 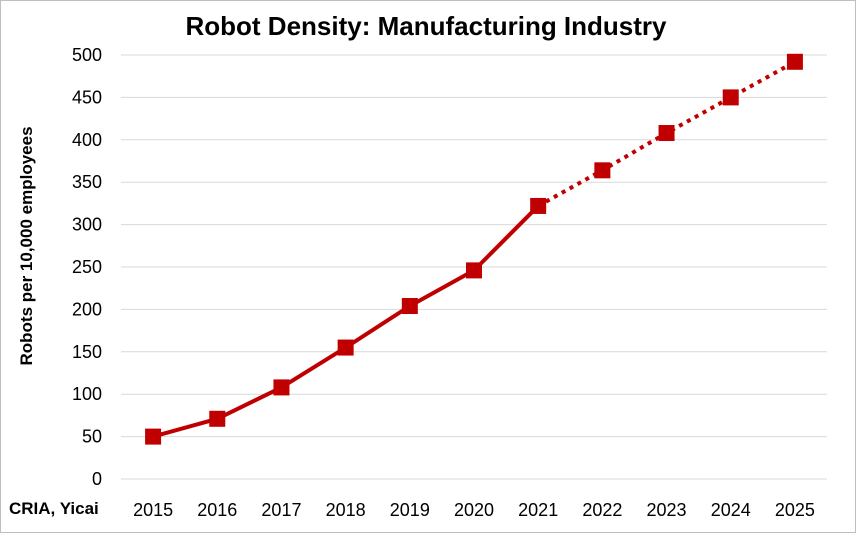 What do you see at coordinates (474, 510) in the screenshot?
I see `x-tick-label: 2020` at bounding box center [474, 510].